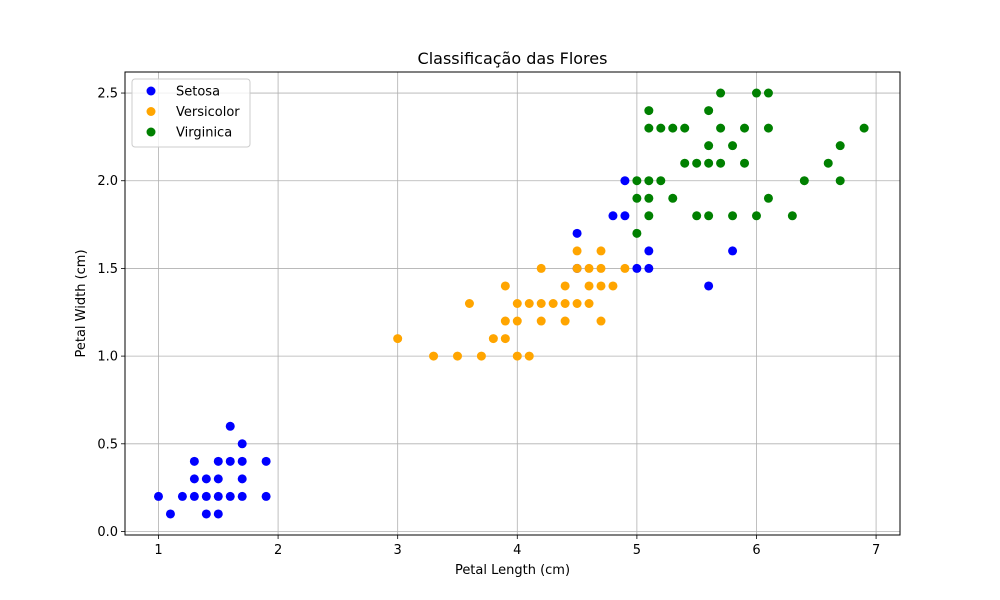 Image resolution: width=1000 pixels, height=600 pixels. What do you see at coordinates (107, 181) in the screenshot?
I see `y-tick-label: 2.0` at bounding box center [107, 181].